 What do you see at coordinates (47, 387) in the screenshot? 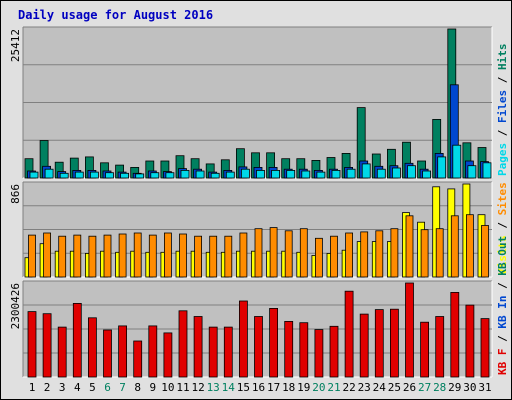
I see `x-tick-label-day-2: 2` at bounding box center [47, 387].